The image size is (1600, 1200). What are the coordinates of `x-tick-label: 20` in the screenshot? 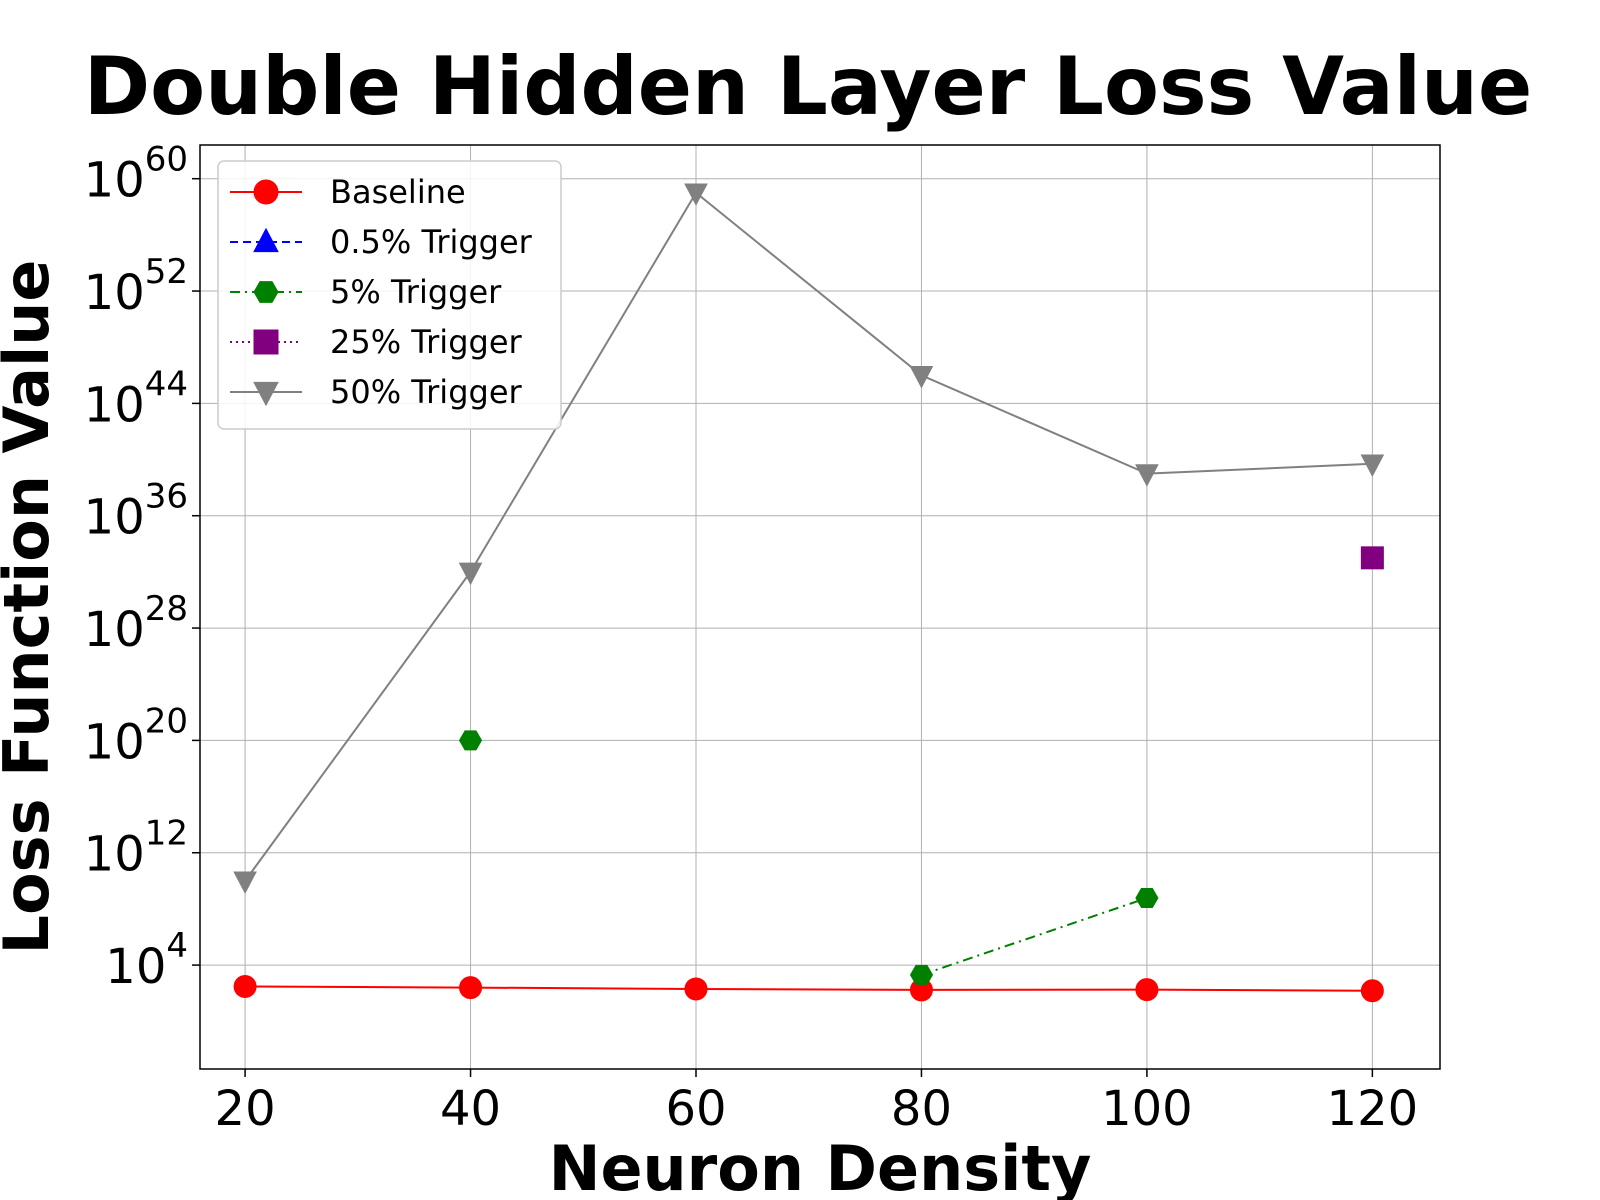 It's located at (245, 1109).